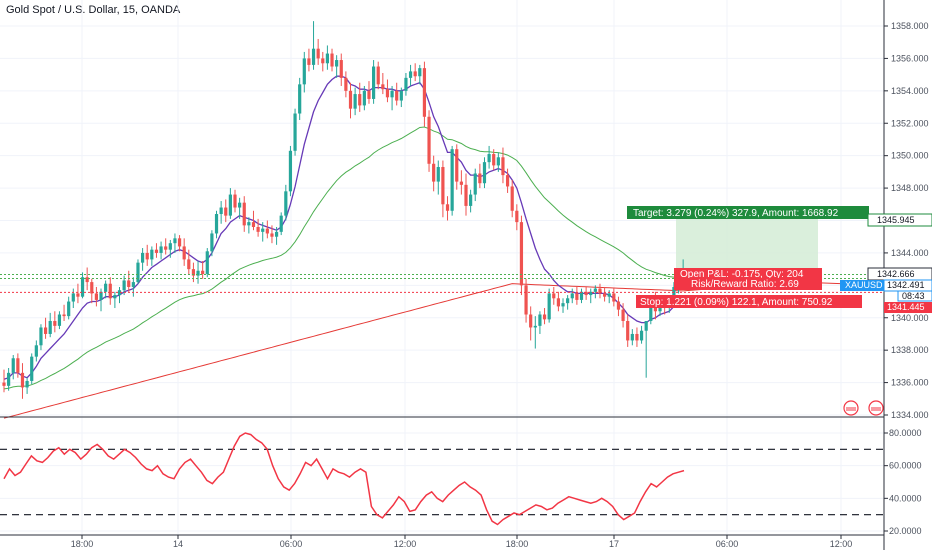  I want to click on target-label-bg, so click(748, 212).